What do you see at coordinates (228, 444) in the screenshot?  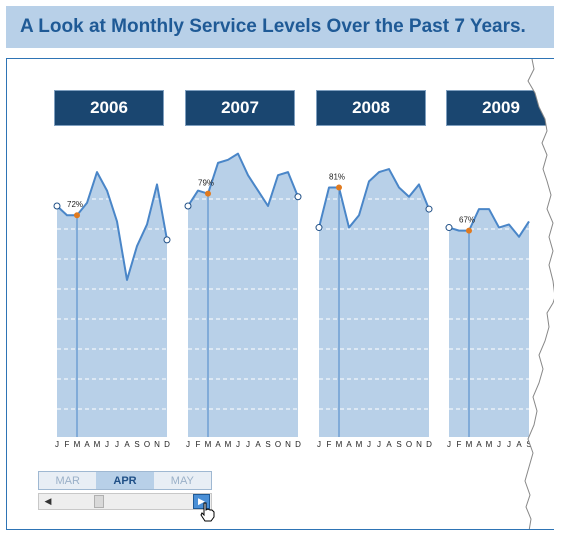 I see `x-tick-2007-4: M` at bounding box center [228, 444].